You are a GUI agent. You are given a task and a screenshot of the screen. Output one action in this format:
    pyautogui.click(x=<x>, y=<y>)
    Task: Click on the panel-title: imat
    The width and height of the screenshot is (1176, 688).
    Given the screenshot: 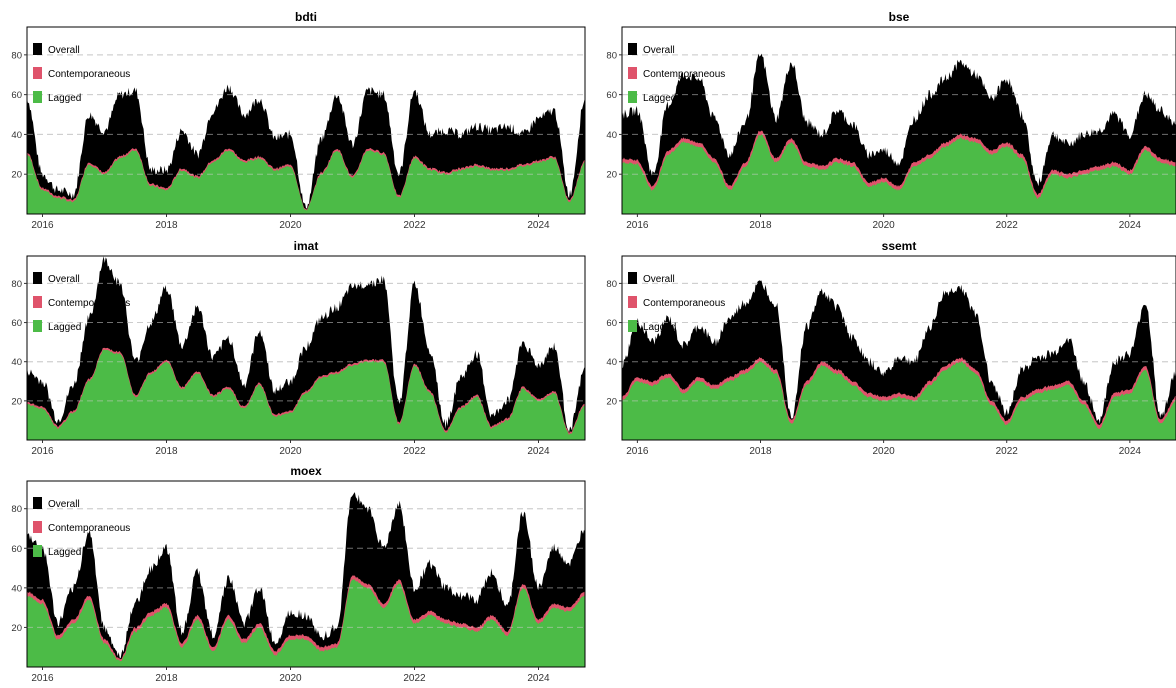 What is the action you would take?
    pyautogui.click(x=306, y=246)
    